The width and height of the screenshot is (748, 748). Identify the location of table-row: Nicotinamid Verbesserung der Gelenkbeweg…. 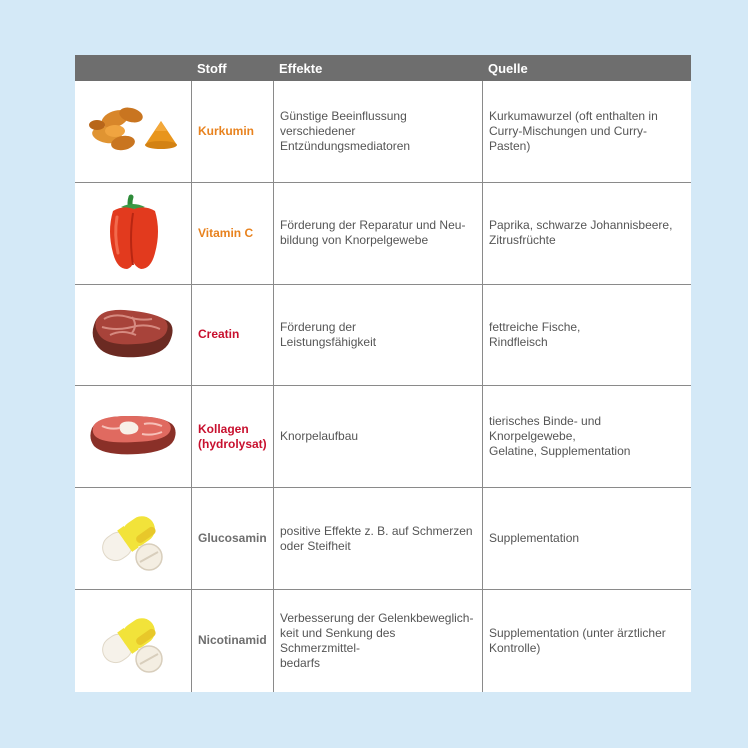
(383, 640).